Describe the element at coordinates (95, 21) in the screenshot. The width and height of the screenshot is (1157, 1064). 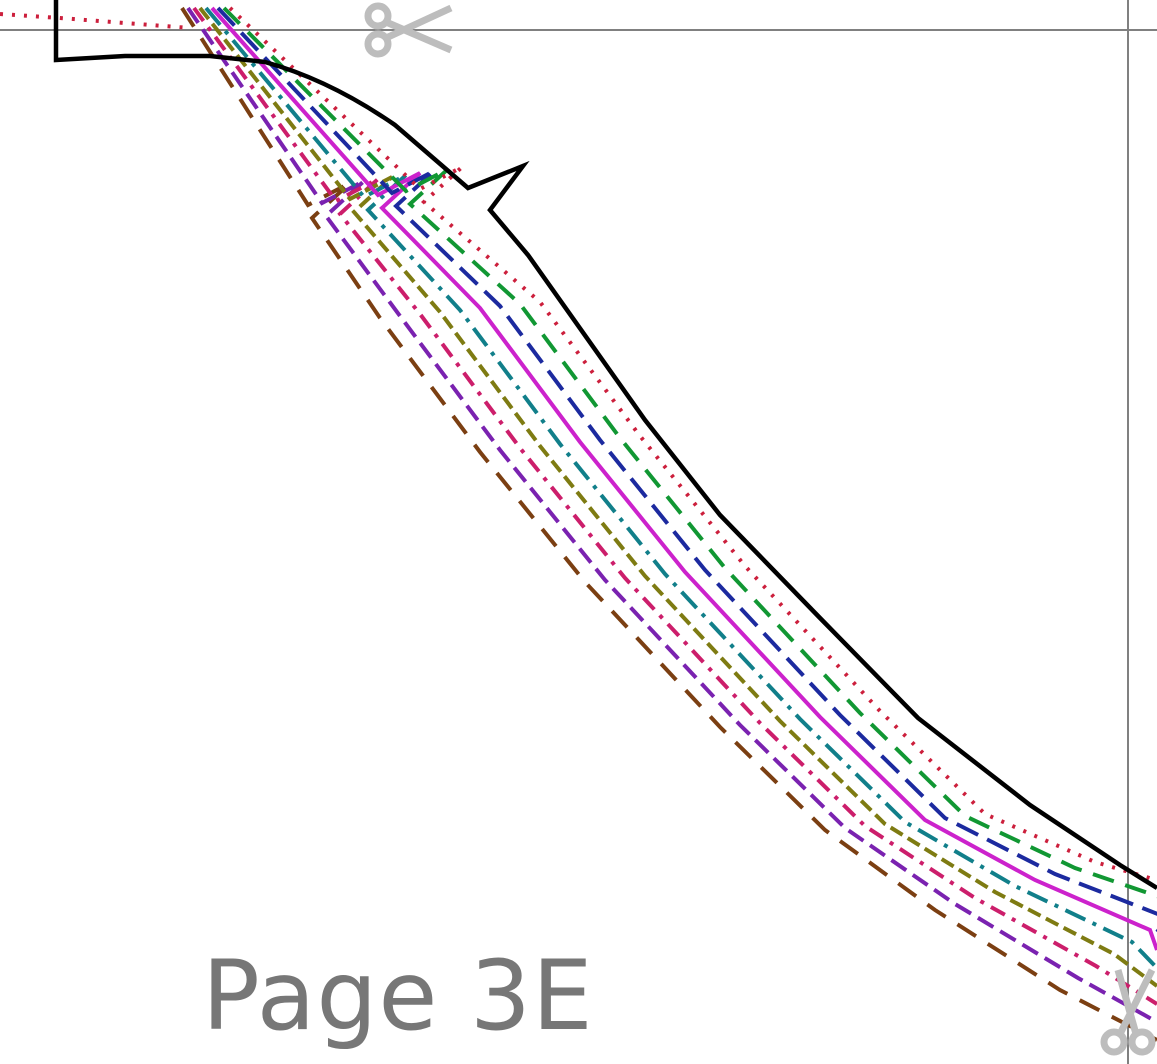
I see `size-grade-line` at that location.